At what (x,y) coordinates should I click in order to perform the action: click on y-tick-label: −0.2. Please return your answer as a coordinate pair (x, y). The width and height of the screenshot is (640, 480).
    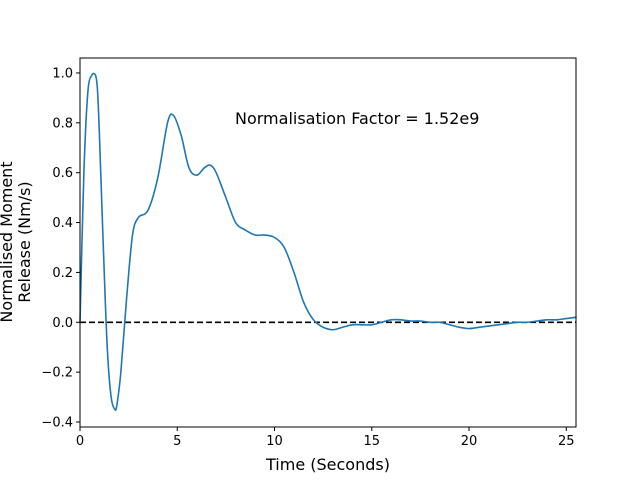
    Looking at the image, I should click on (57, 373).